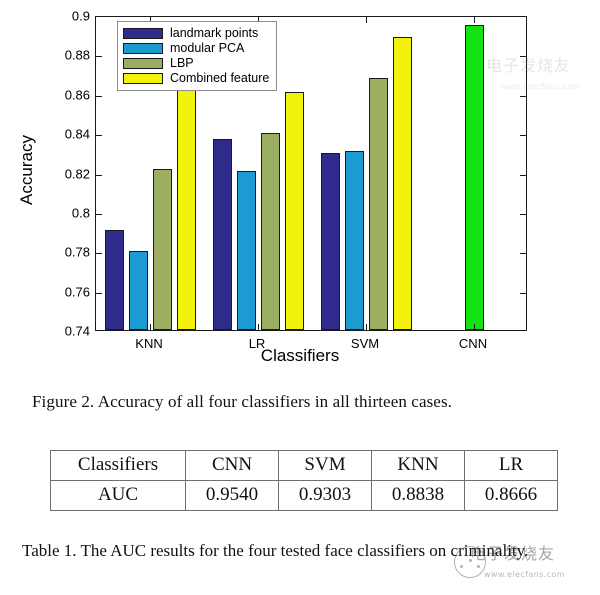  Describe the element at coordinates (524, 574) in the screenshot. I see `watermark-text-url: www.elecfans.com` at that location.